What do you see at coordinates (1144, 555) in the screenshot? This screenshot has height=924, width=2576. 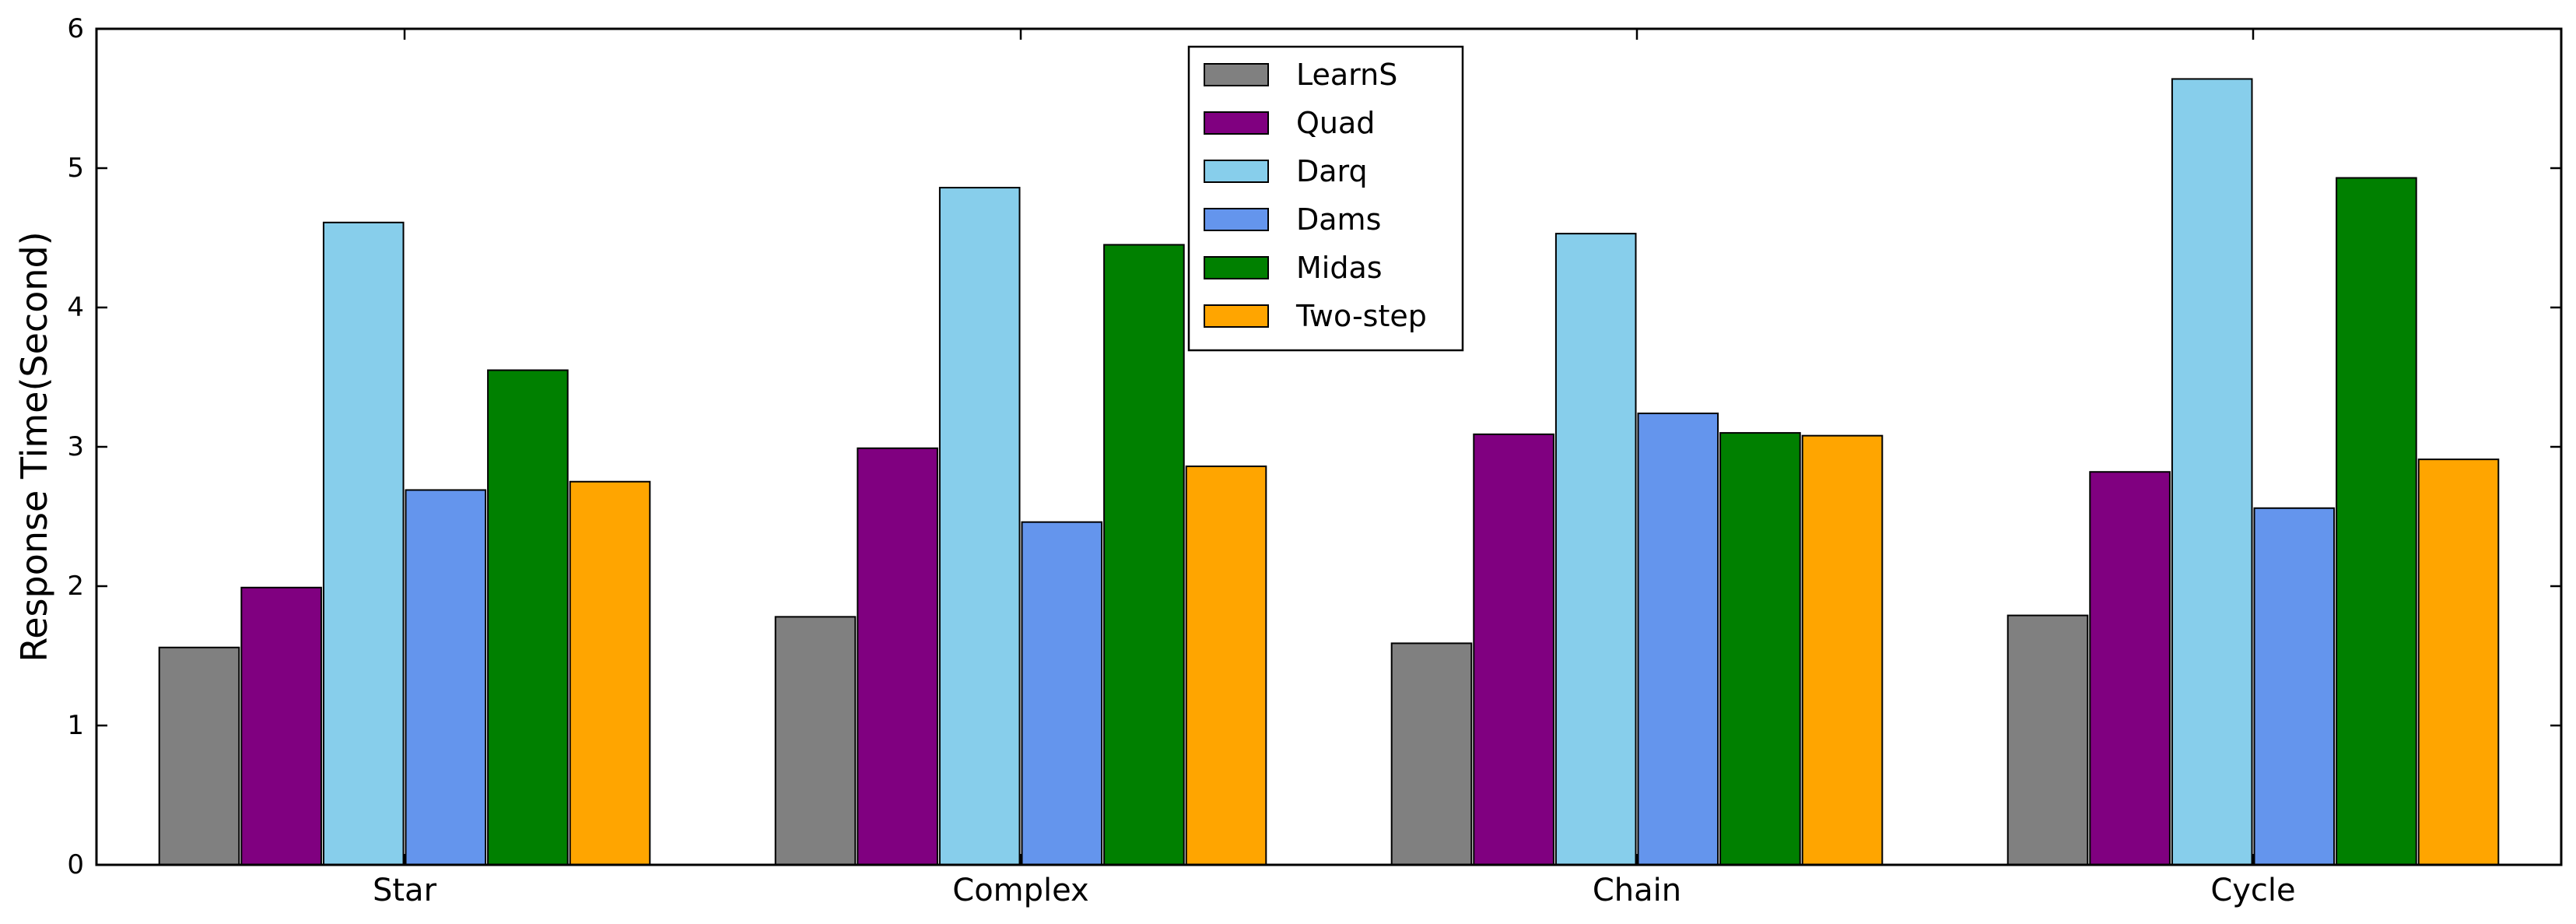 I see `bar-midas-complex` at bounding box center [1144, 555].